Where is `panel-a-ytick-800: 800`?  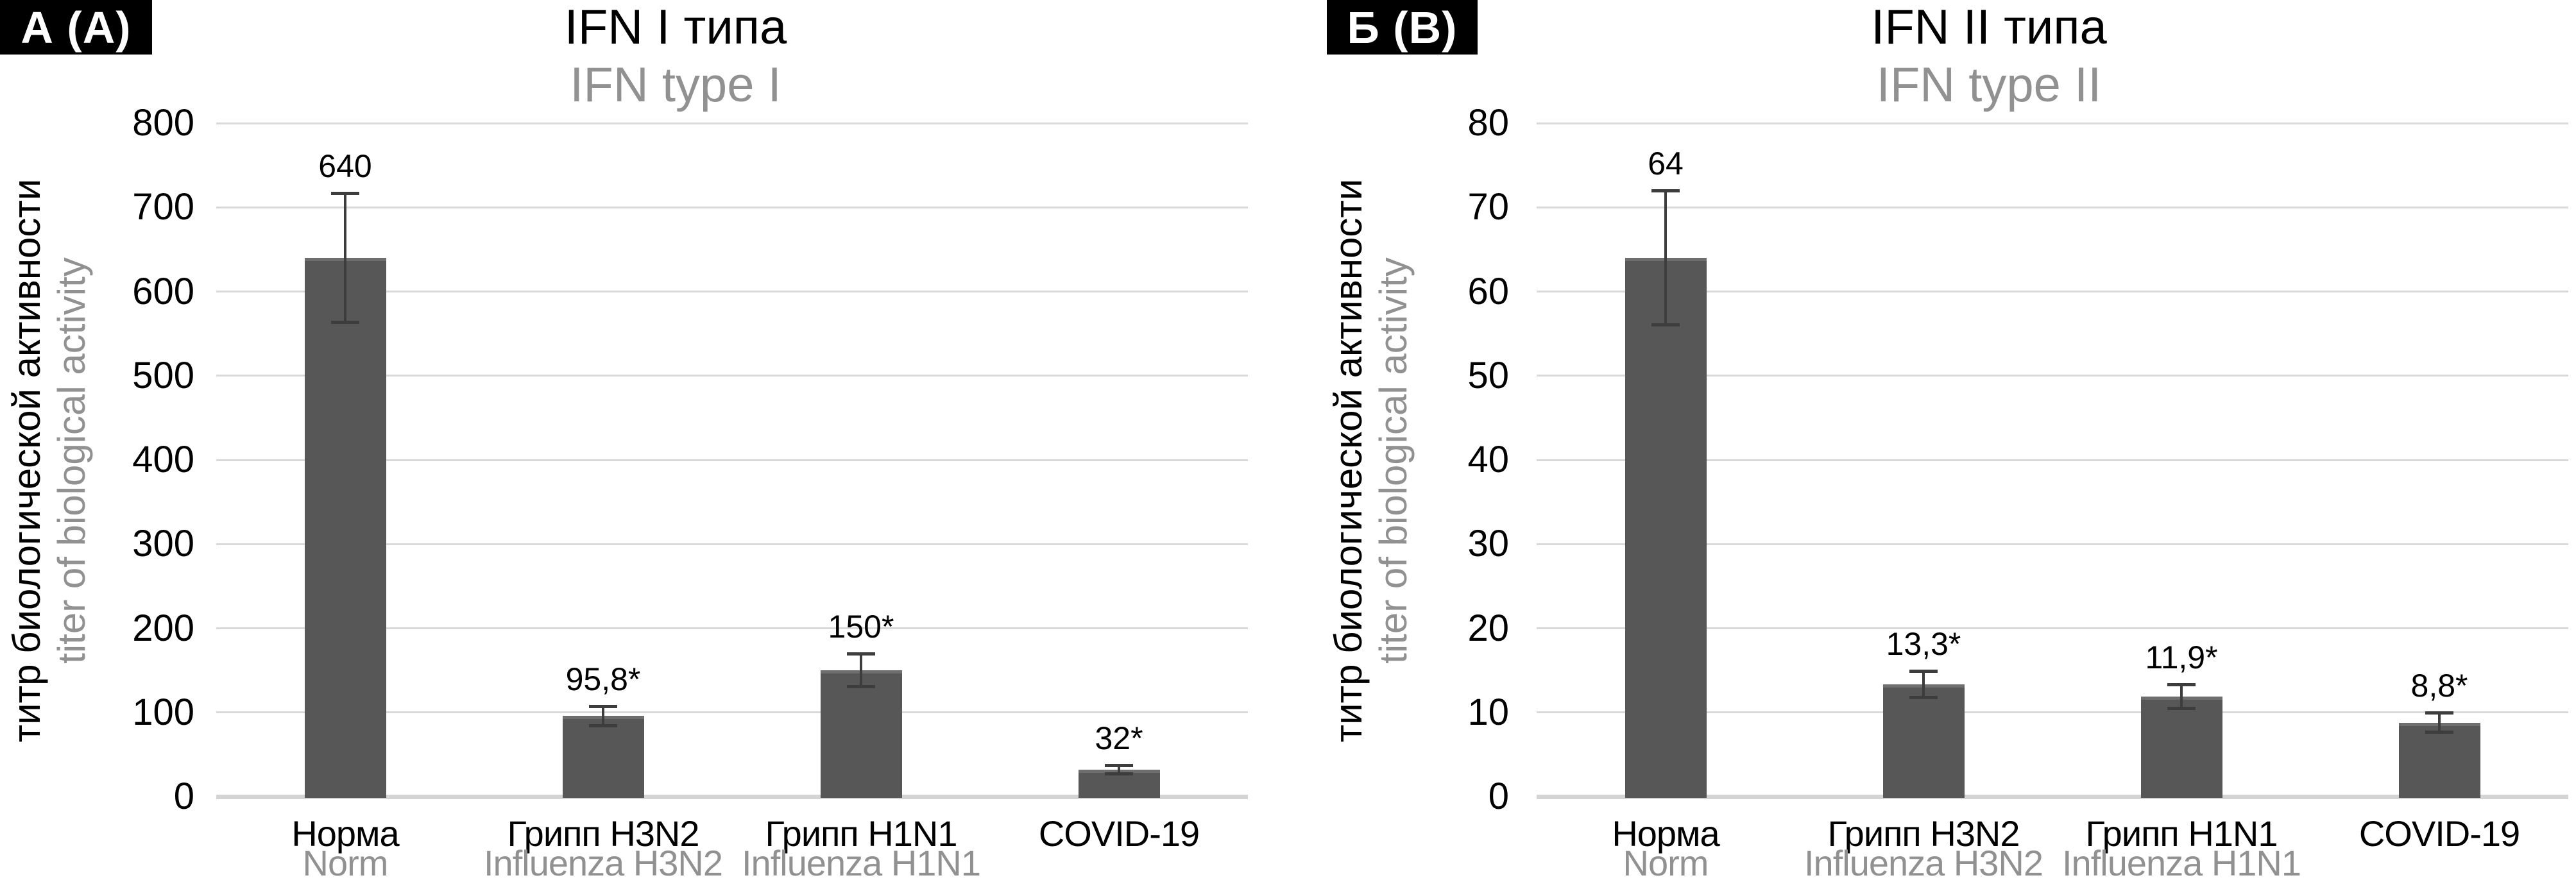
panel-a-ytick-800: 800 is located at coordinates (163, 123).